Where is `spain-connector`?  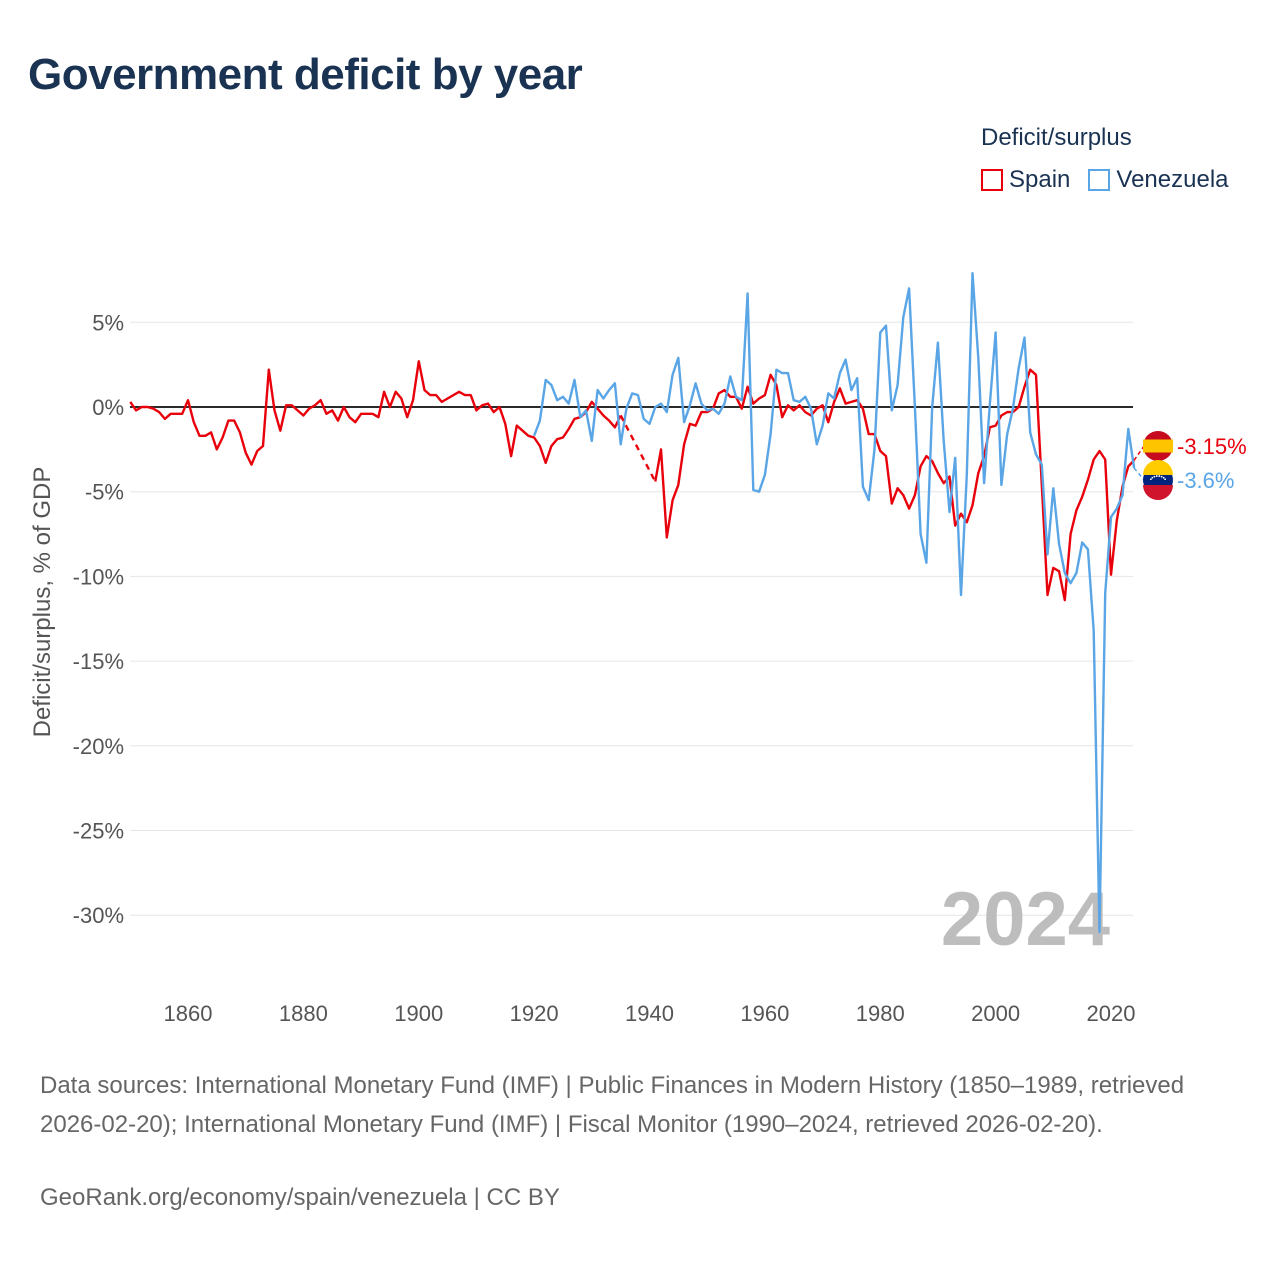 spain-connector is located at coordinates (1139, 453).